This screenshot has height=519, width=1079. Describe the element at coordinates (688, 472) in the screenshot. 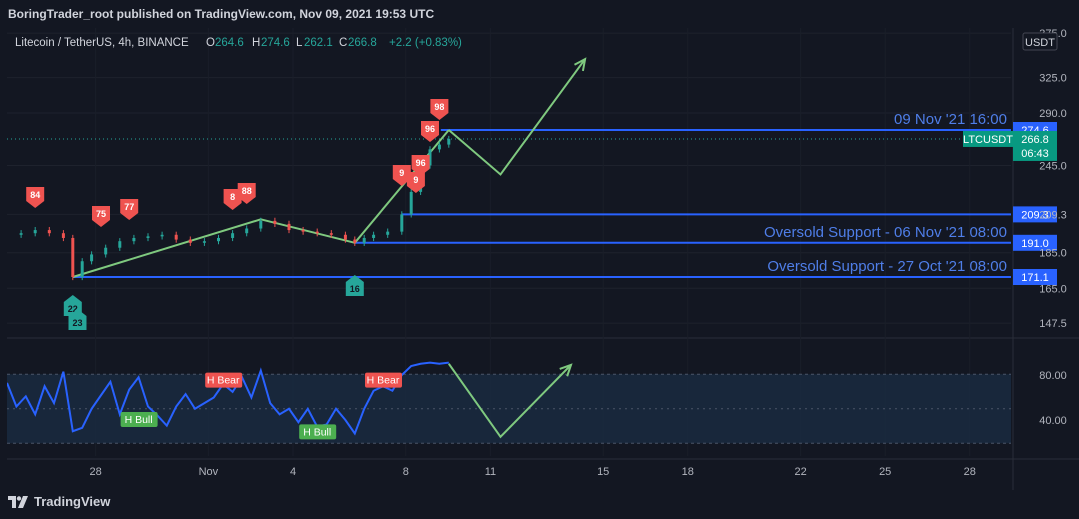

I see `time-tick-label: 18` at that location.